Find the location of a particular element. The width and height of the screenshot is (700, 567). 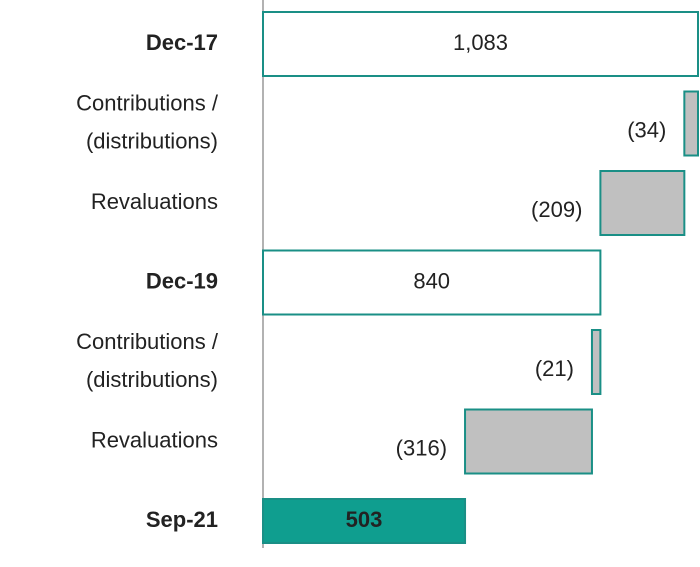

value-label: (316) is located at coordinates (421, 447).